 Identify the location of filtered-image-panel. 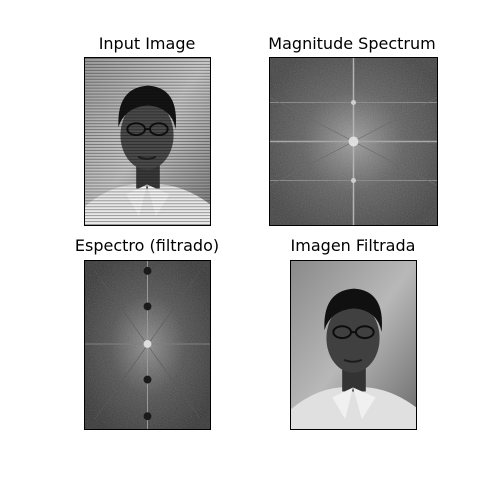
(353, 345).